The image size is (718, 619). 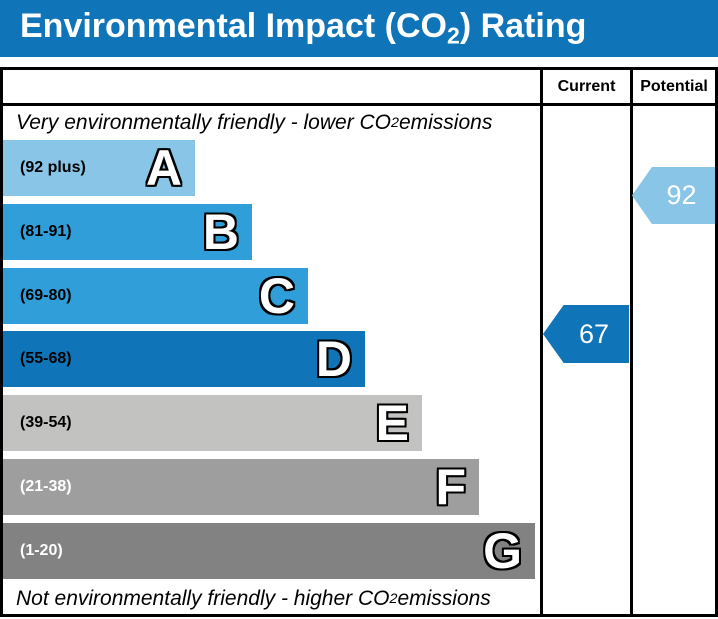 I want to click on band-letter: F, so click(x=450, y=487).